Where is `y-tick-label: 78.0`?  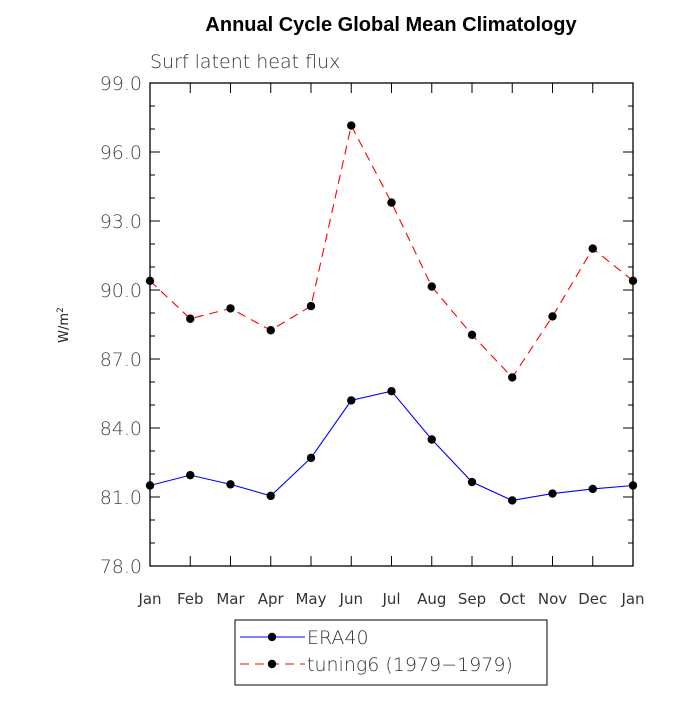
y-tick-label: 78.0 is located at coordinates (121, 567).